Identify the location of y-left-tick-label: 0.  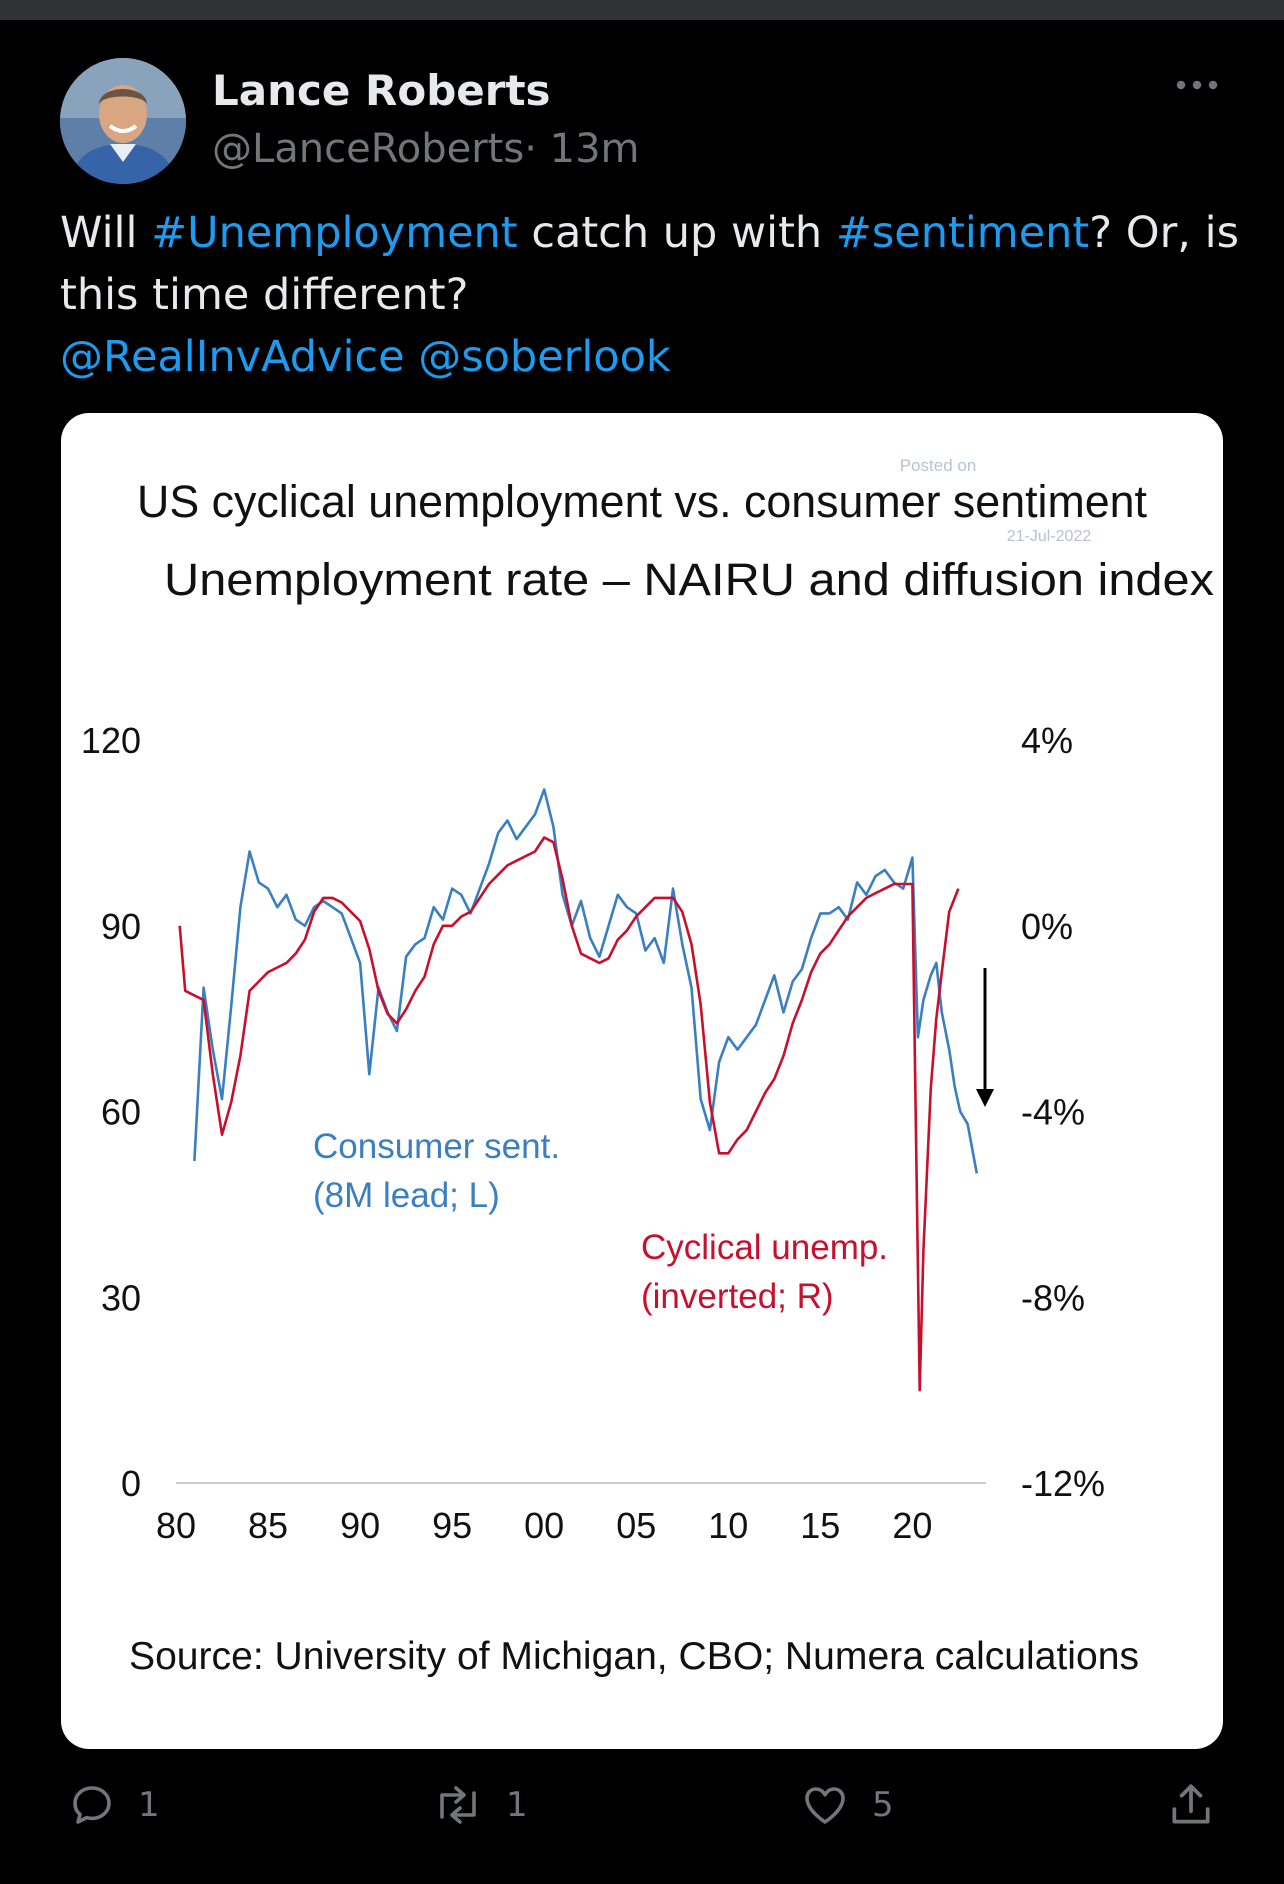
(131, 1483).